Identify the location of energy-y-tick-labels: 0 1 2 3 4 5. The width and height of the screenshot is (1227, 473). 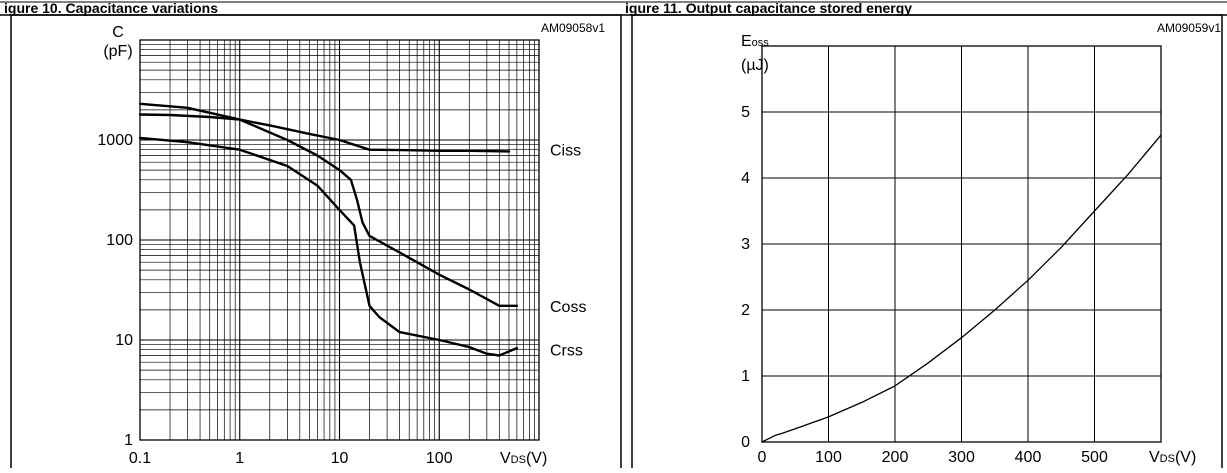
(745, 277).